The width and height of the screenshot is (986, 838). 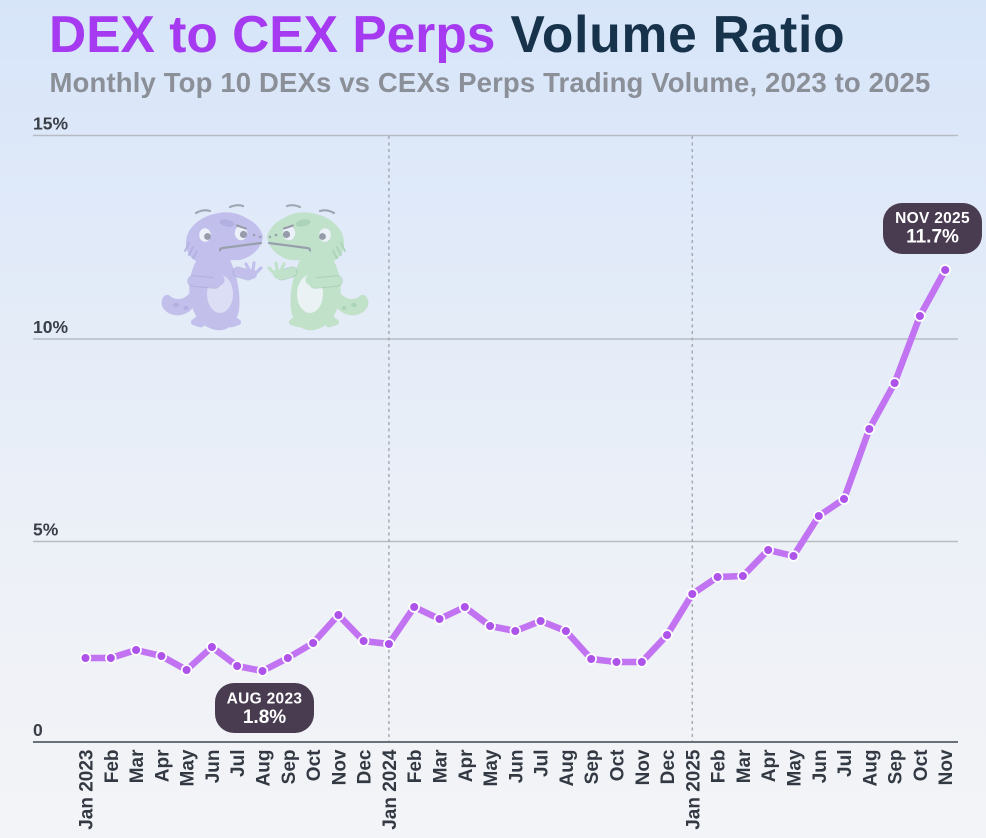 I want to click on svg-text: 5%, so click(x=46, y=530).